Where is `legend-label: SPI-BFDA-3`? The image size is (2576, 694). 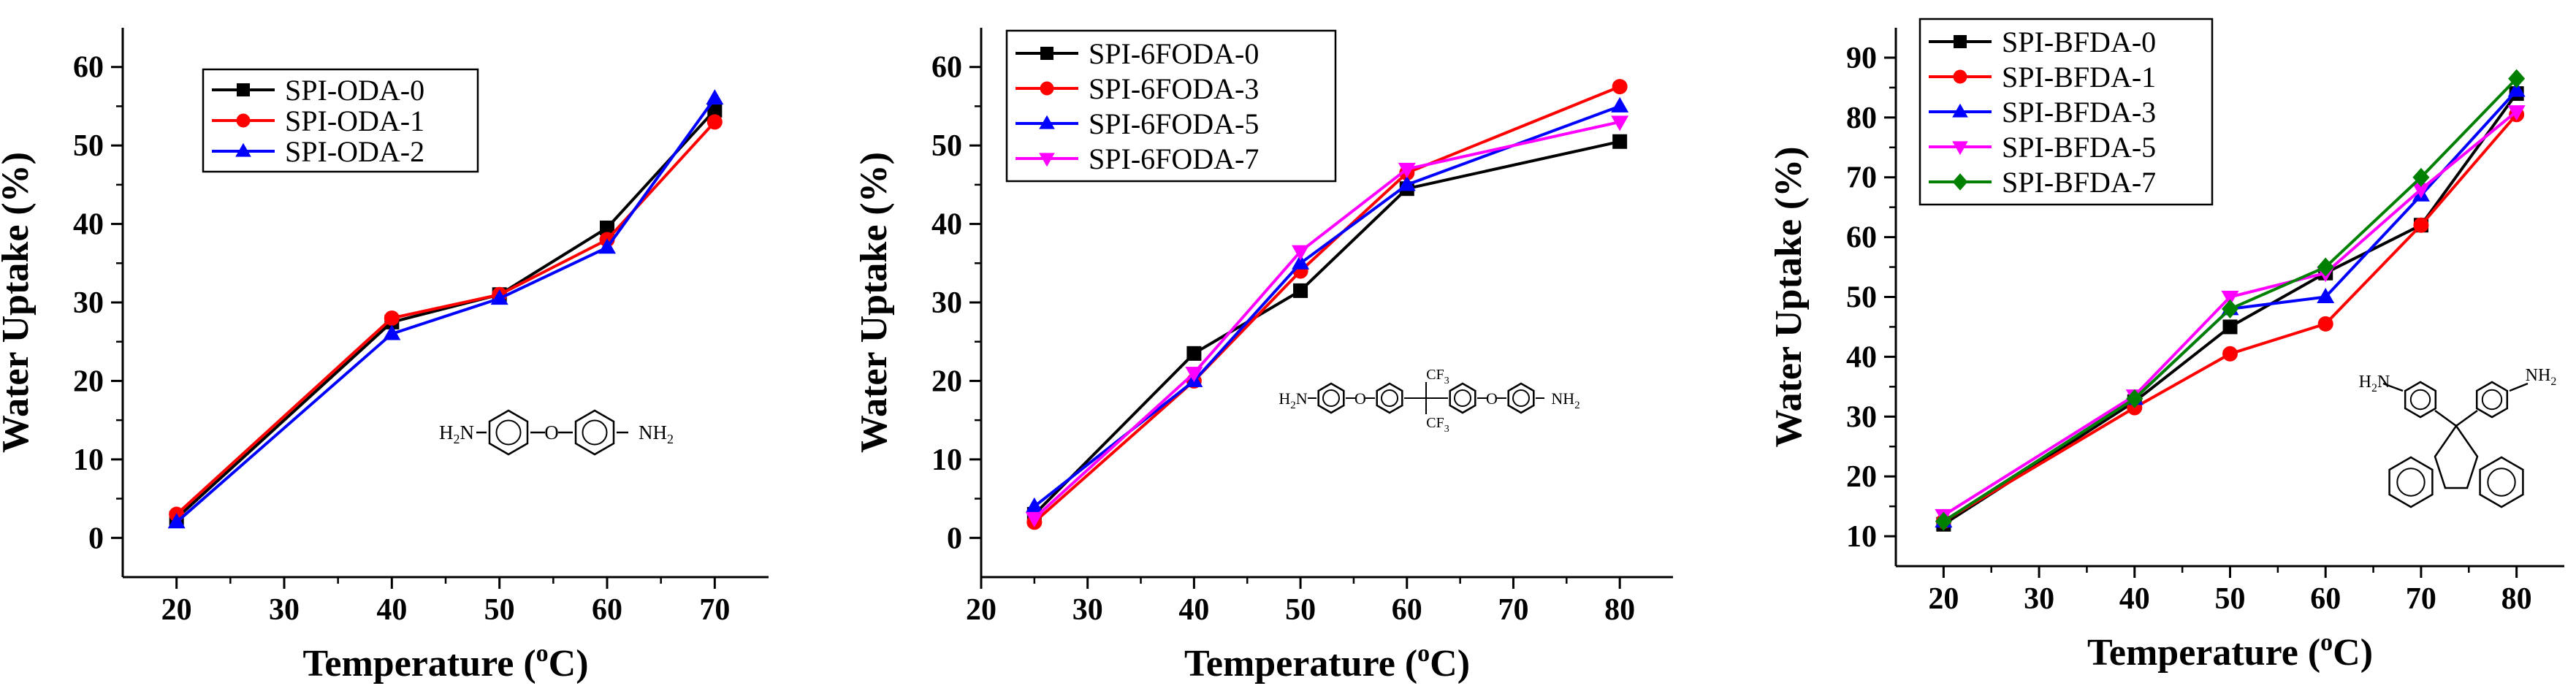
legend-label: SPI-BFDA-3 is located at coordinates (2079, 112).